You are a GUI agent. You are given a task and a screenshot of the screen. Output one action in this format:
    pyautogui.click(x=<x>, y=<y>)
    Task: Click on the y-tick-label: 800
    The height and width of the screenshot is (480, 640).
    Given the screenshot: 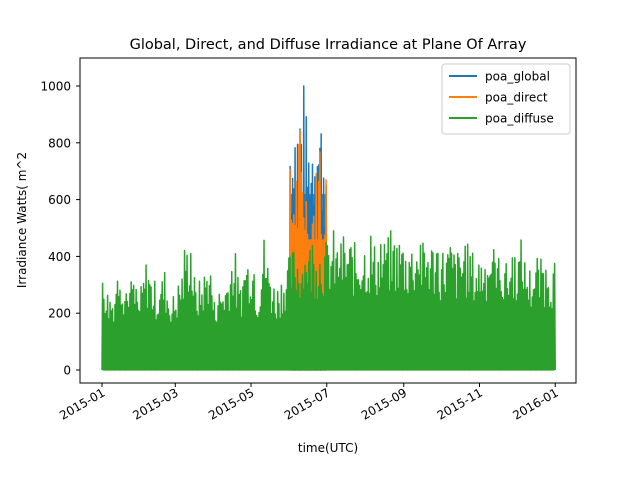 What is the action you would take?
    pyautogui.click(x=59, y=143)
    